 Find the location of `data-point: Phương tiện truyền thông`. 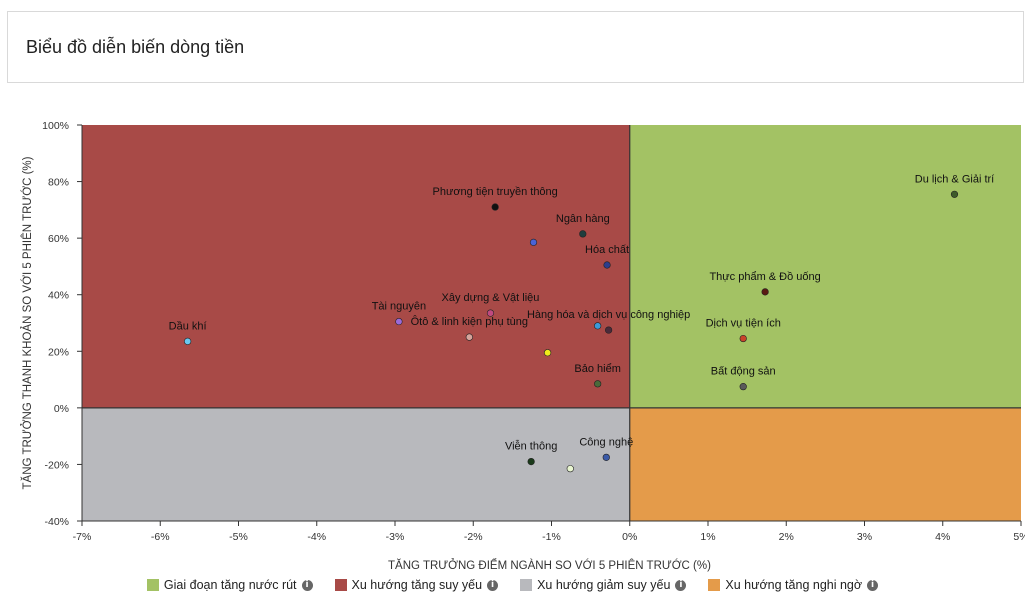

data-point: Phương tiện truyền thông is located at coordinates (495, 198).